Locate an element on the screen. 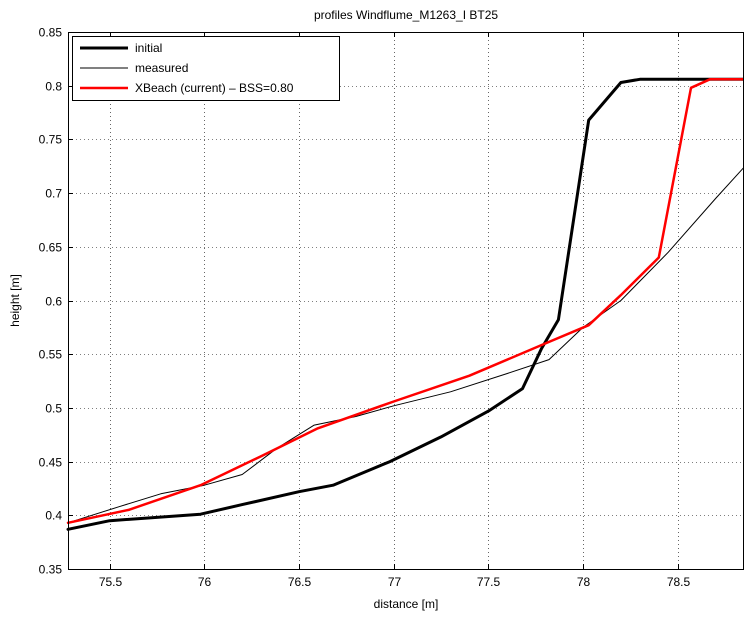 The width and height of the screenshot is (744, 617). chart-title: profiles Windflume_M1263_I BT25 is located at coordinates (406, 15).